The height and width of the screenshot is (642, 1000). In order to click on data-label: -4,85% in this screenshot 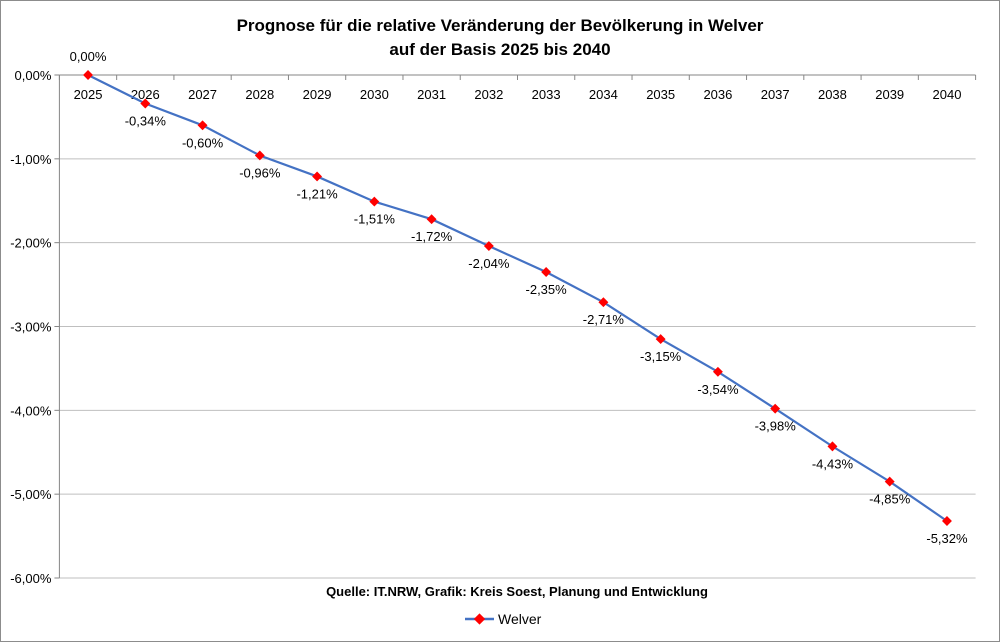, I will do `click(890, 499)`.